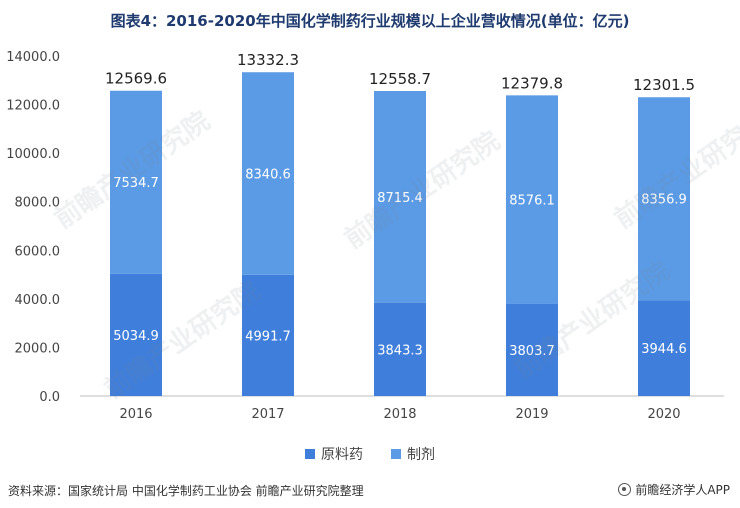 The image size is (740, 508). Describe the element at coordinates (33, 57) in the screenshot. I see `y-tick-label: 14000.0` at that location.